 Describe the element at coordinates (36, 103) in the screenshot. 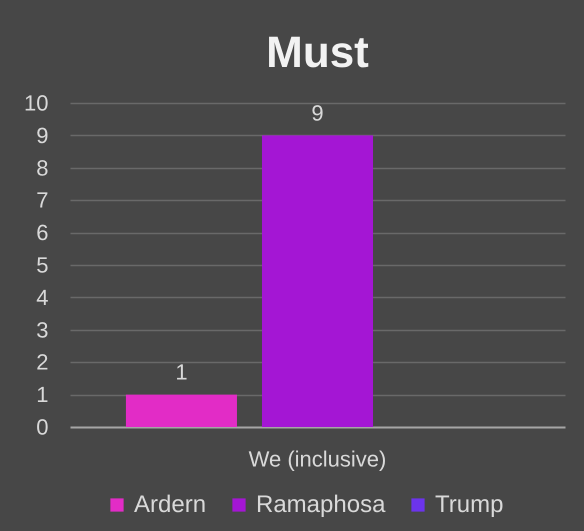

I see `y-tick-label: 10` at that location.